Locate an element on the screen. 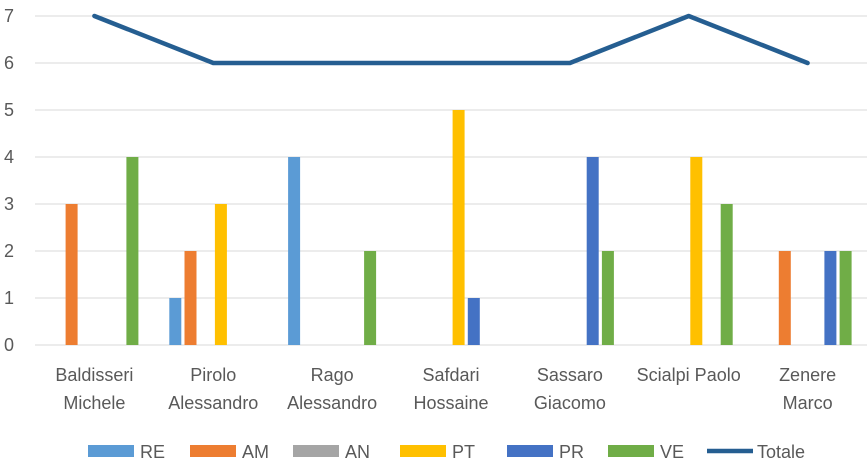  total-line is located at coordinates (451, 39).